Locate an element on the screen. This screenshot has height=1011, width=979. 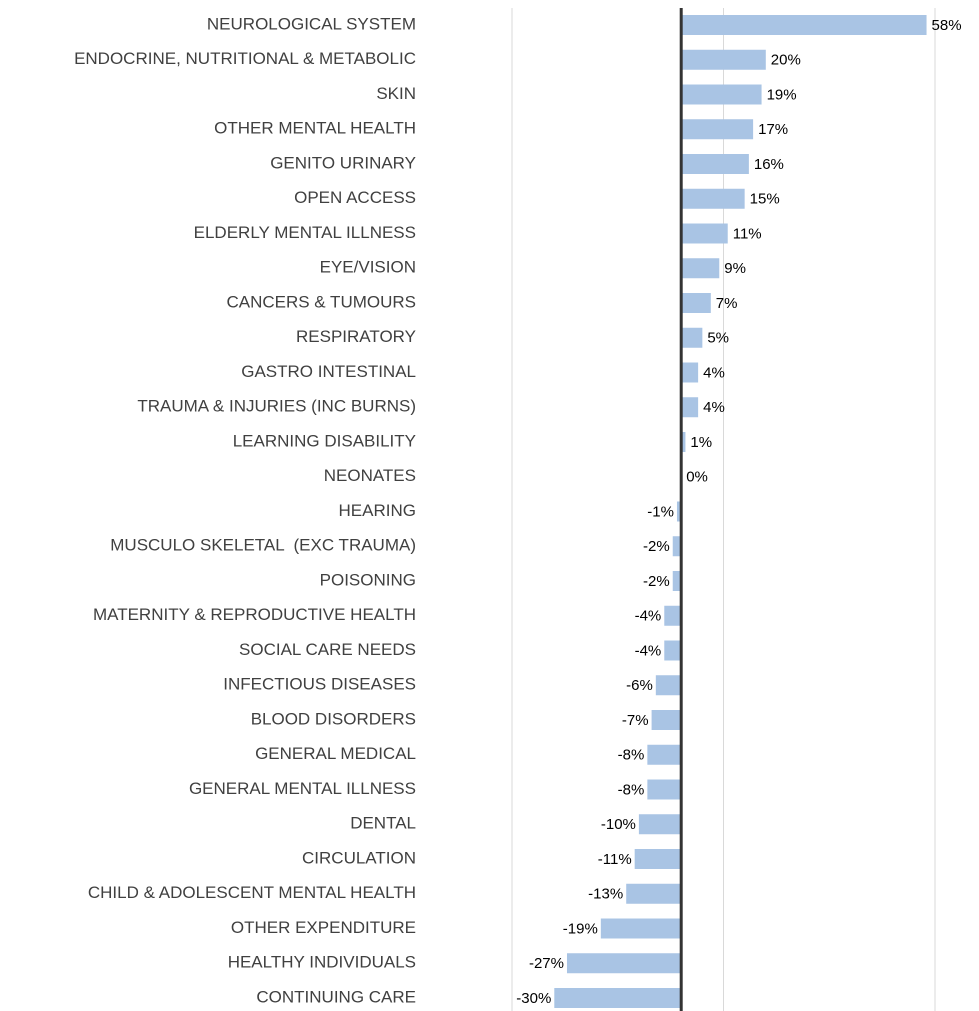
category-label: CIRCULATION is located at coordinates (359, 857).